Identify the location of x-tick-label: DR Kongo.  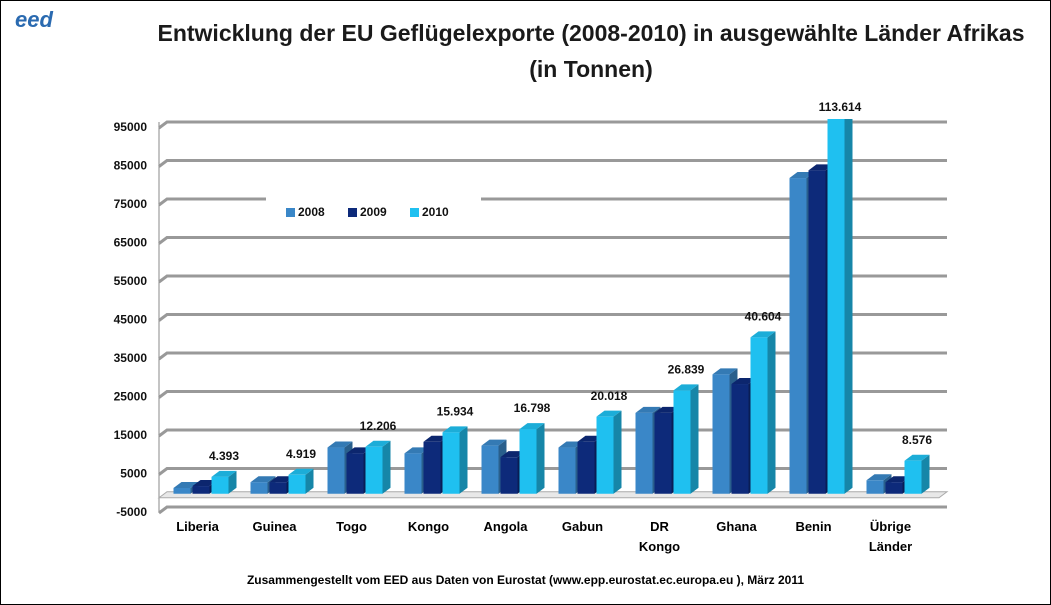
(659, 536).